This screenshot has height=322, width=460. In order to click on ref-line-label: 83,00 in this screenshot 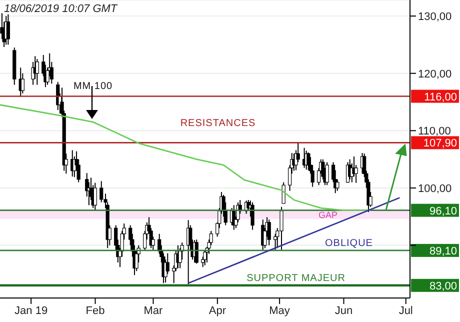, I will do `click(443, 286)`.